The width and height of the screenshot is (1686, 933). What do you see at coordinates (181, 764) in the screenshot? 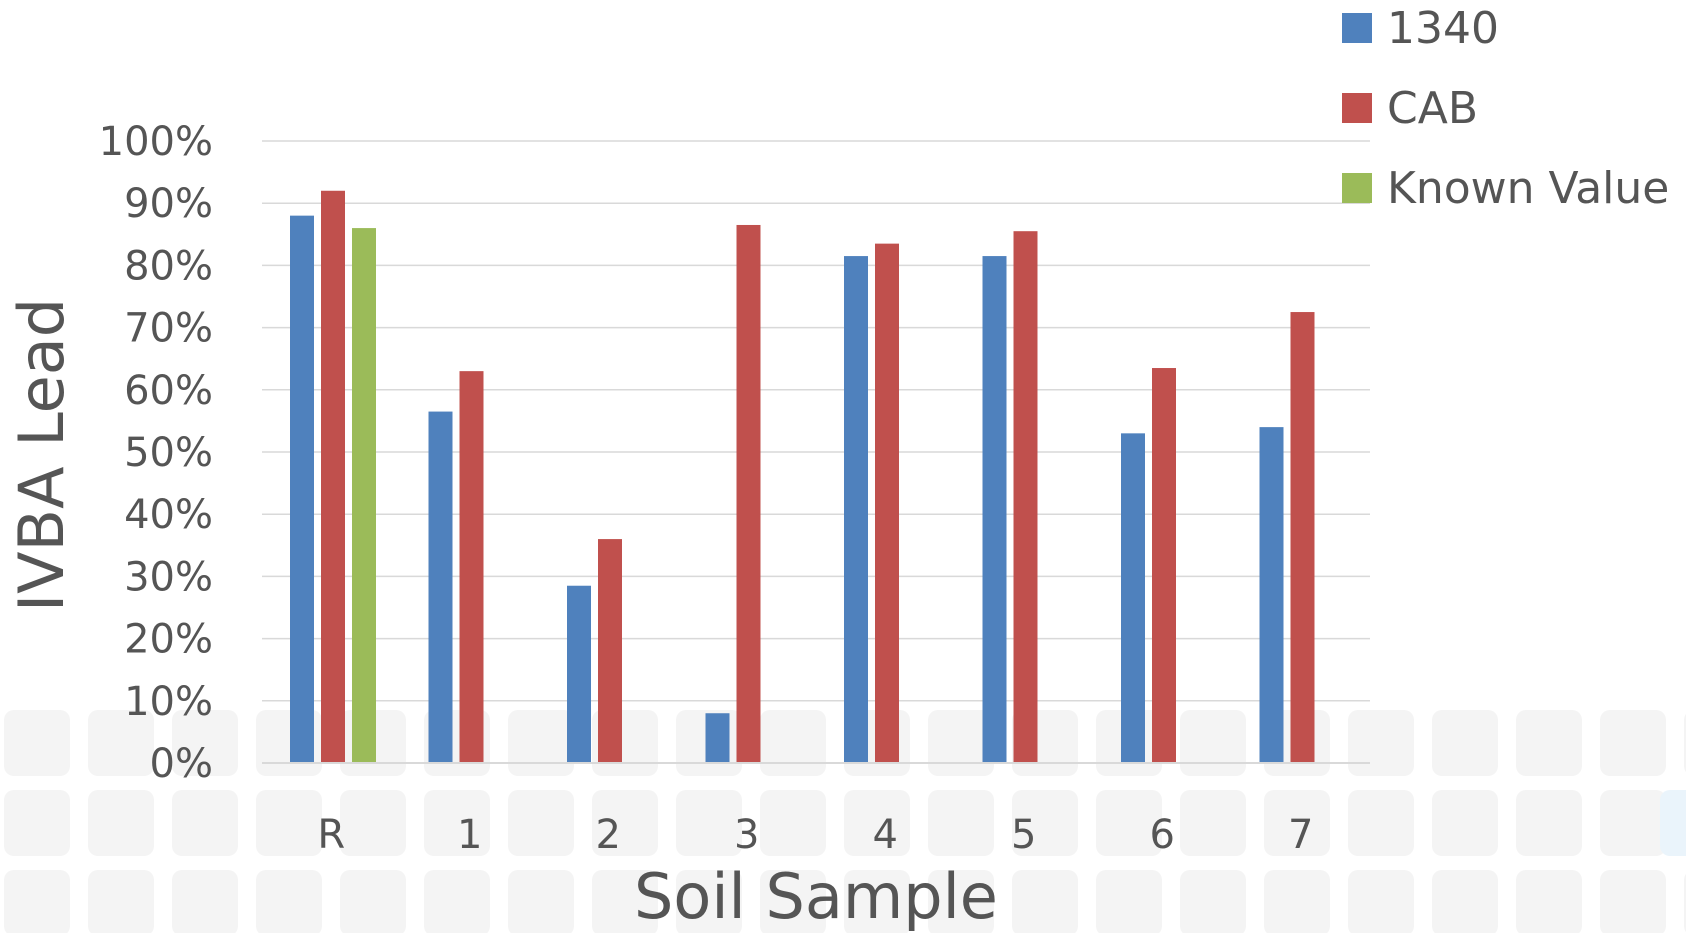
I see `y-tick-label: 0%` at bounding box center [181, 764].